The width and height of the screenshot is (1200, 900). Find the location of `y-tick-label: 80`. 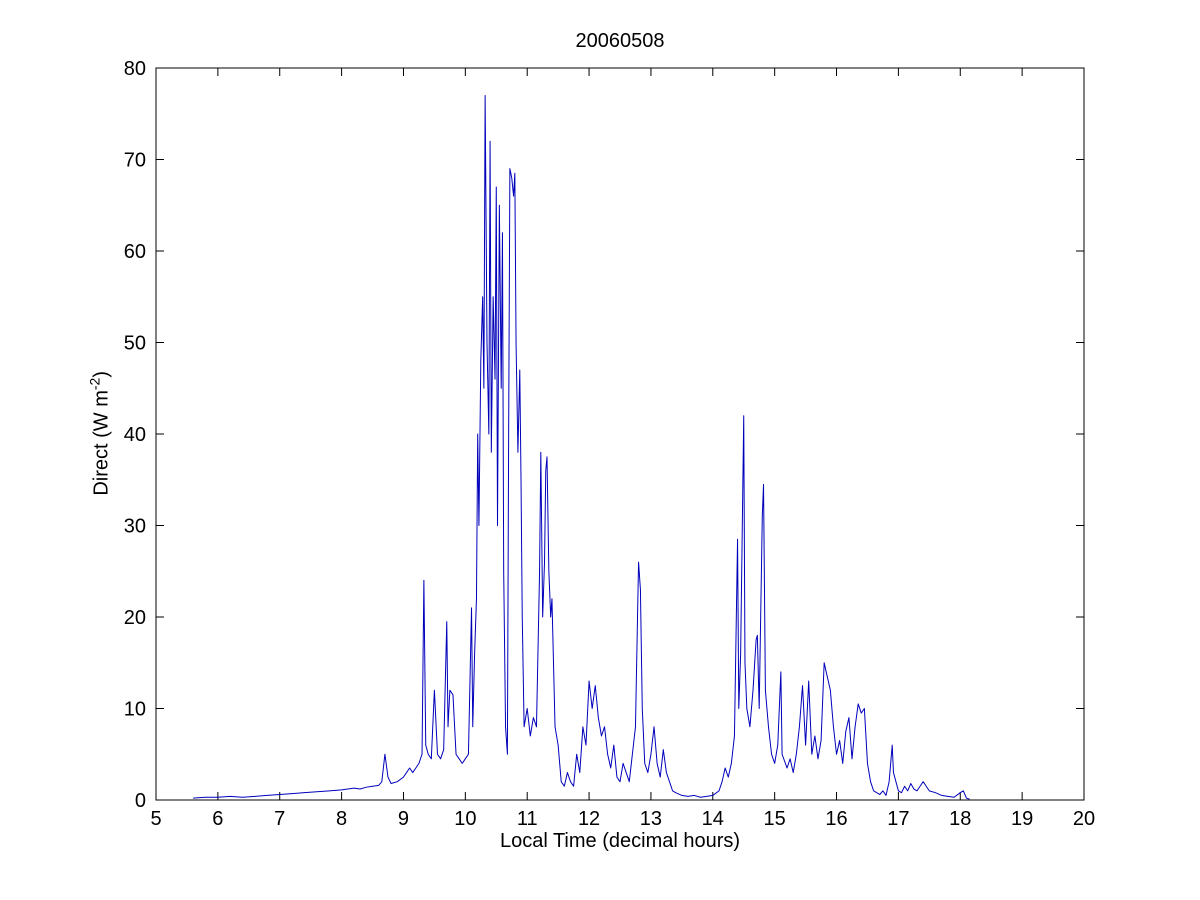

y-tick-label: 80 is located at coordinates (135, 69).